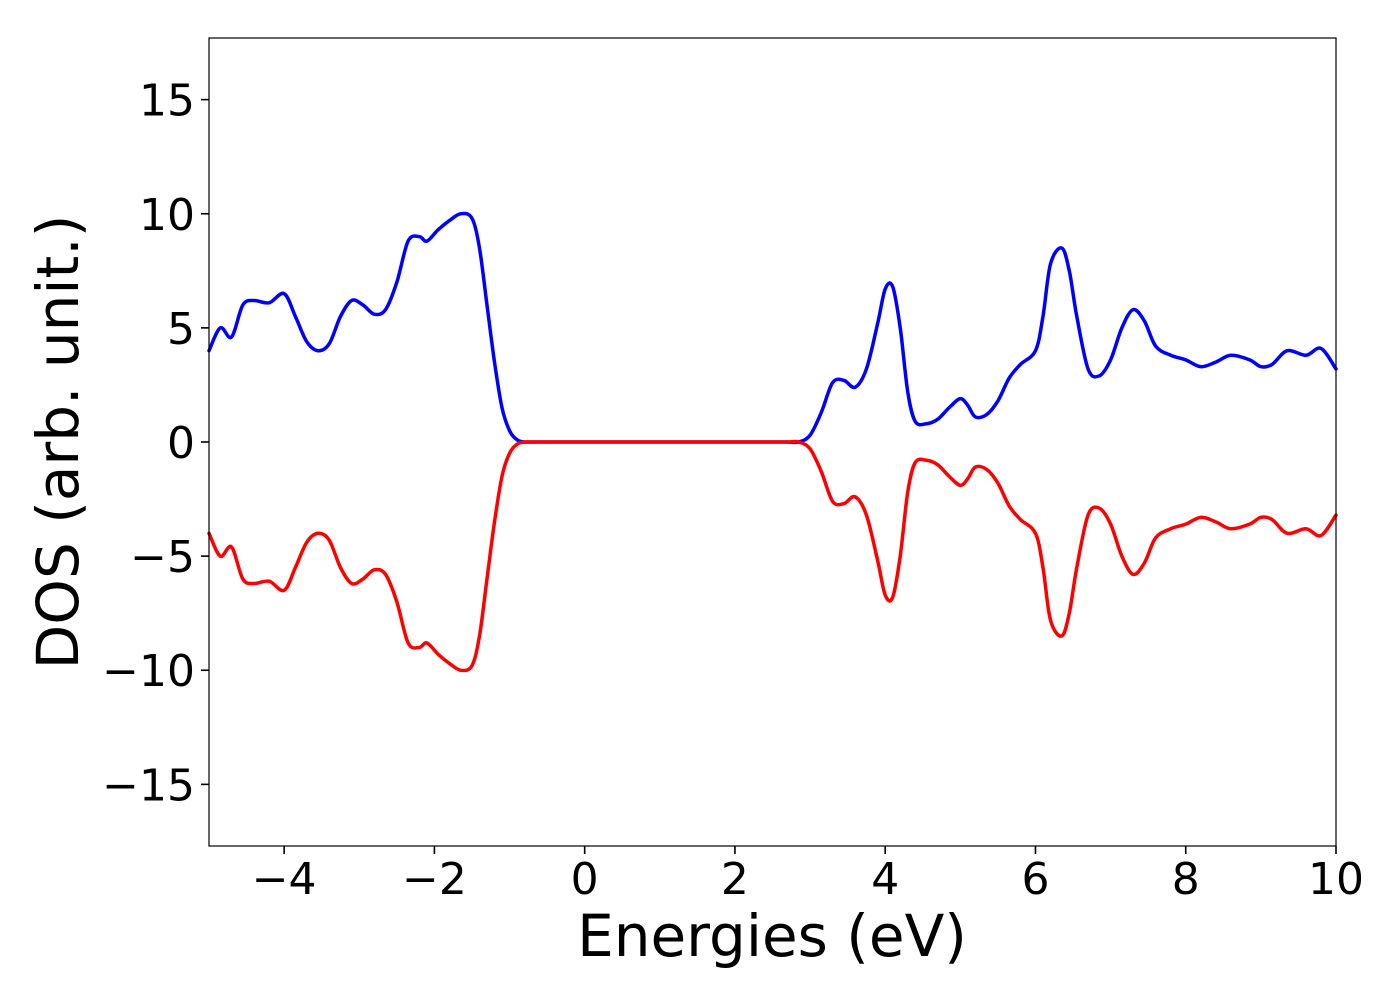 The width and height of the screenshot is (1400, 1000). Describe the element at coordinates (772, 936) in the screenshot. I see `x-axis-label: Energies (eV)` at that location.